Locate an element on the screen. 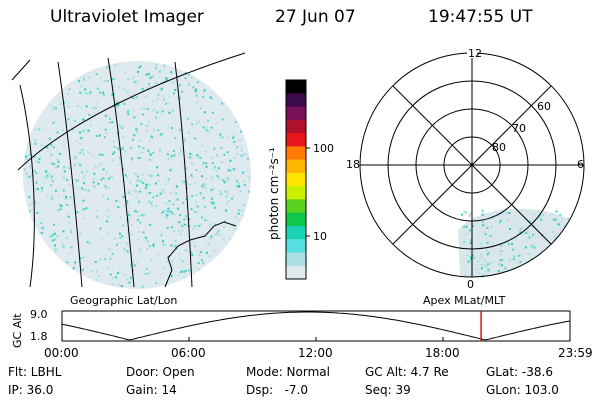  altitude-axis-label: GC Alt is located at coordinates (17, 330).